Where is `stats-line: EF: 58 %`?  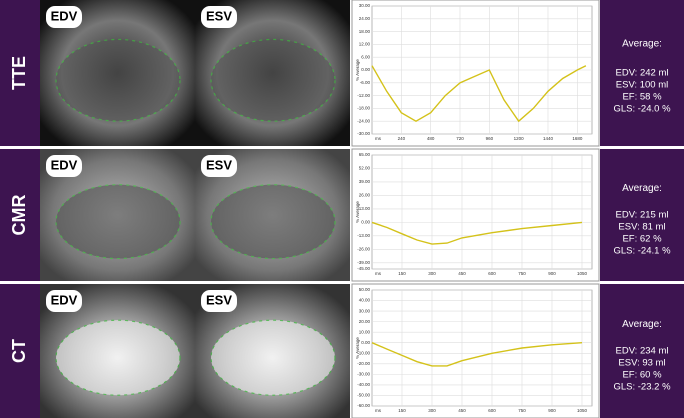 stats-line: EF: 58 % is located at coordinates (642, 97).